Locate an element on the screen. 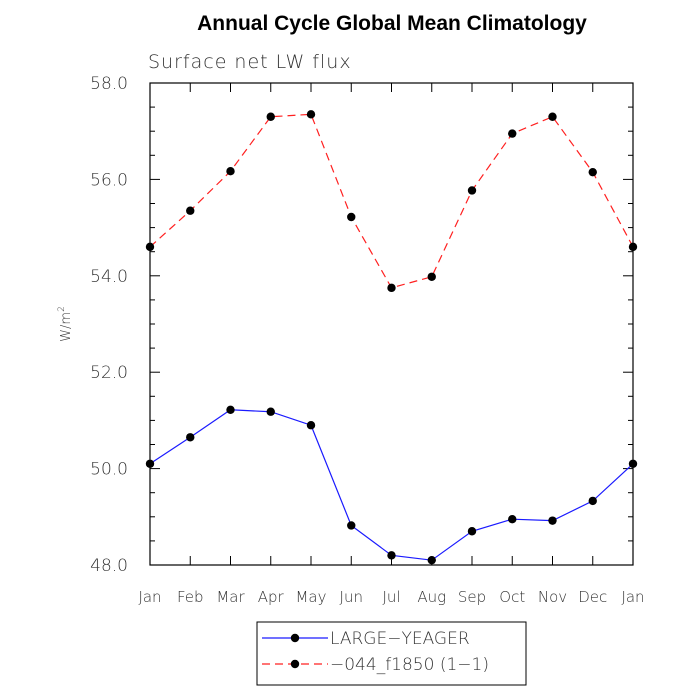 The image size is (700, 700). legend-box is located at coordinates (391, 653).